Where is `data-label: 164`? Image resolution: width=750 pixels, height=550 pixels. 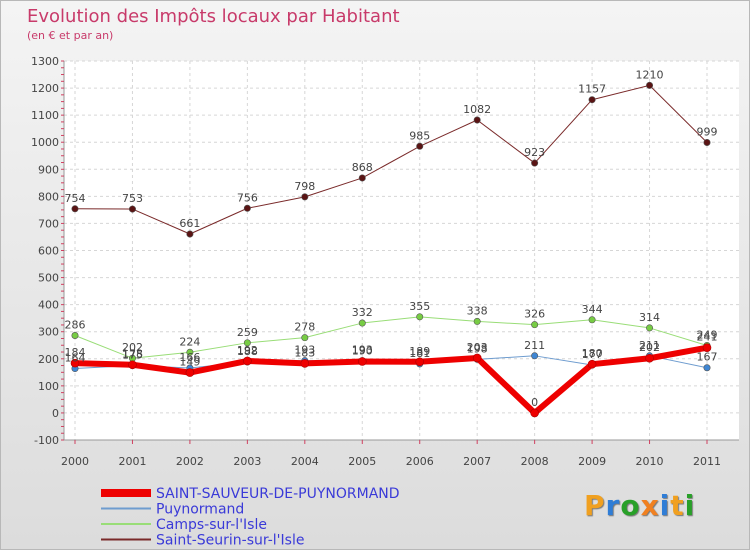
data-label: 164 is located at coordinates (75, 358).